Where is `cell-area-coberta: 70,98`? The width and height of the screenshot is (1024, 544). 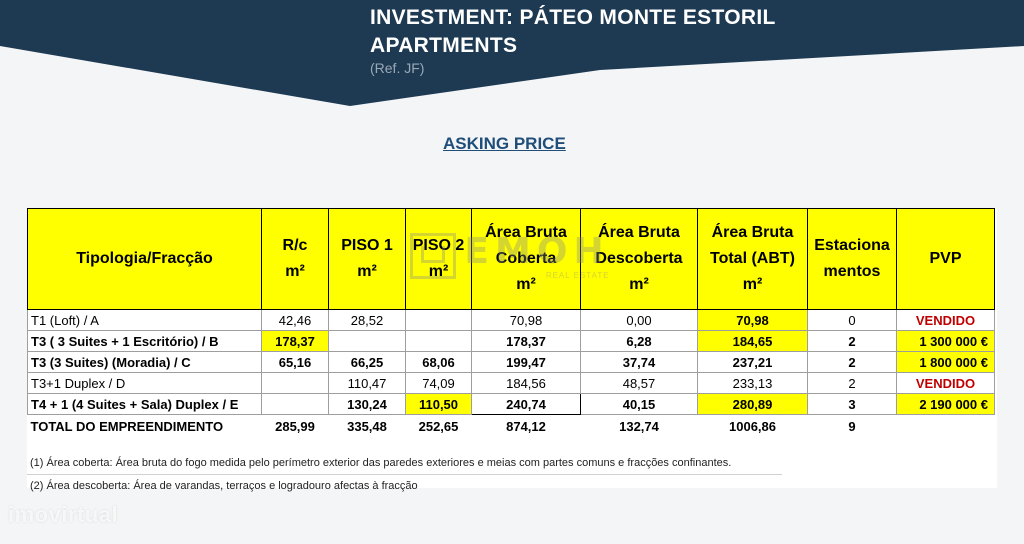 cell-area-coberta: 70,98 is located at coordinates (526, 320).